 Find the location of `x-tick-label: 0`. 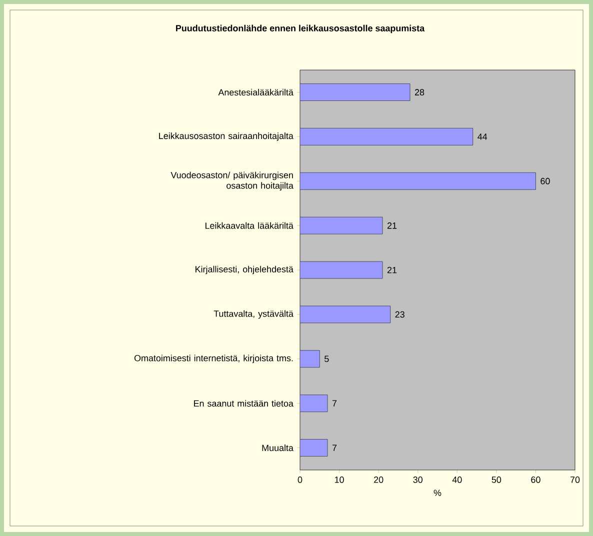

x-tick-label: 0 is located at coordinates (300, 479).